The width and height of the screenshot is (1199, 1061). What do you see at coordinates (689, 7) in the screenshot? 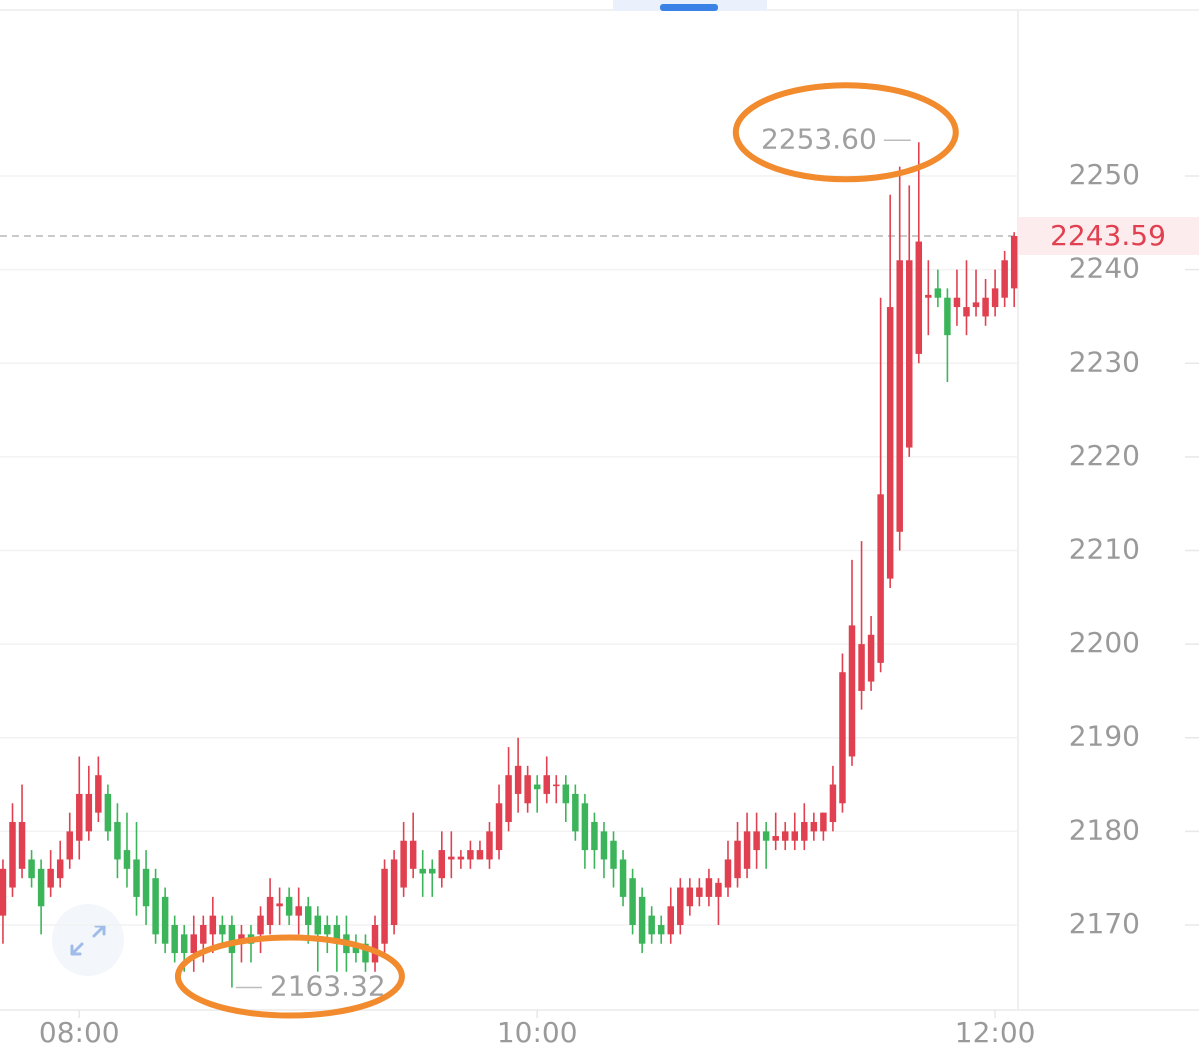
I see `tab-indicator` at bounding box center [689, 7].